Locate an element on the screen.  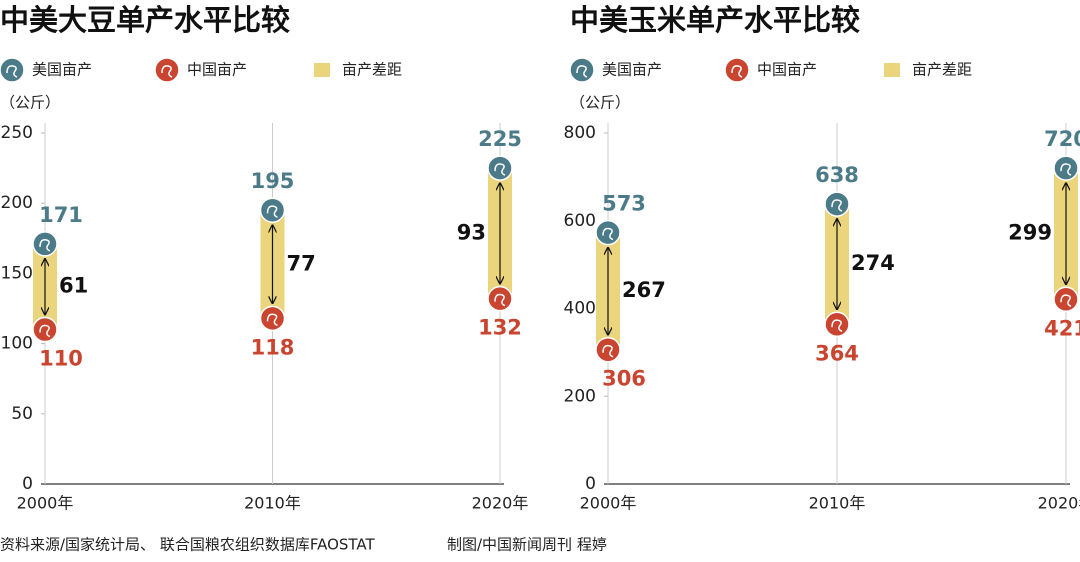
us-value-label: 573 is located at coordinates (624, 204).